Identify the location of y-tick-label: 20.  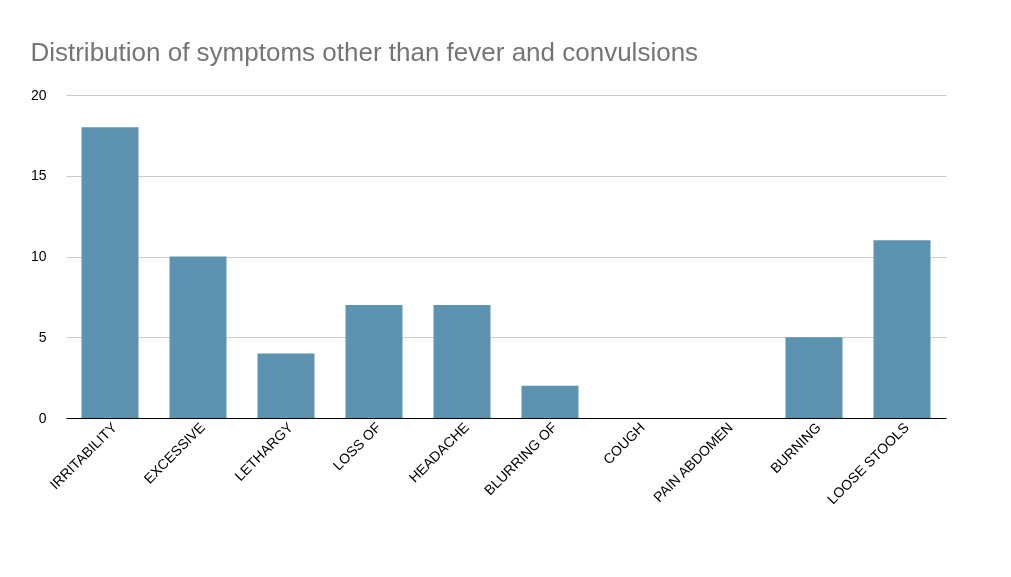
(38, 94).